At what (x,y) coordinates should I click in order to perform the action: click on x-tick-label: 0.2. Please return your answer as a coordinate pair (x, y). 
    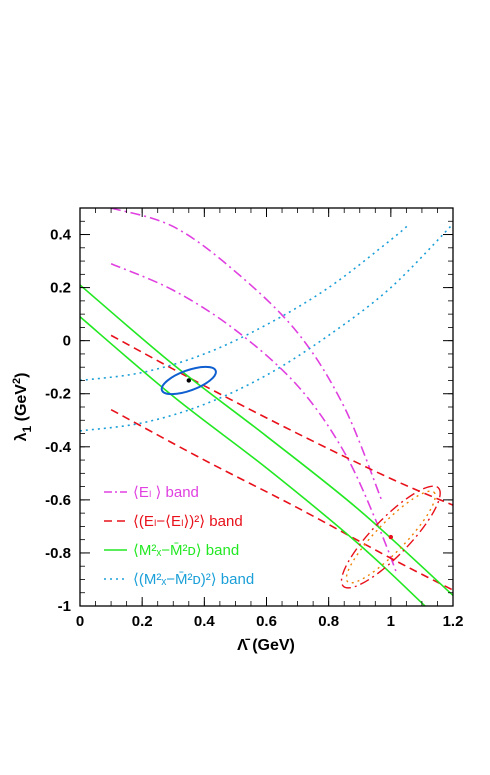
    Looking at the image, I should click on (142, 621).